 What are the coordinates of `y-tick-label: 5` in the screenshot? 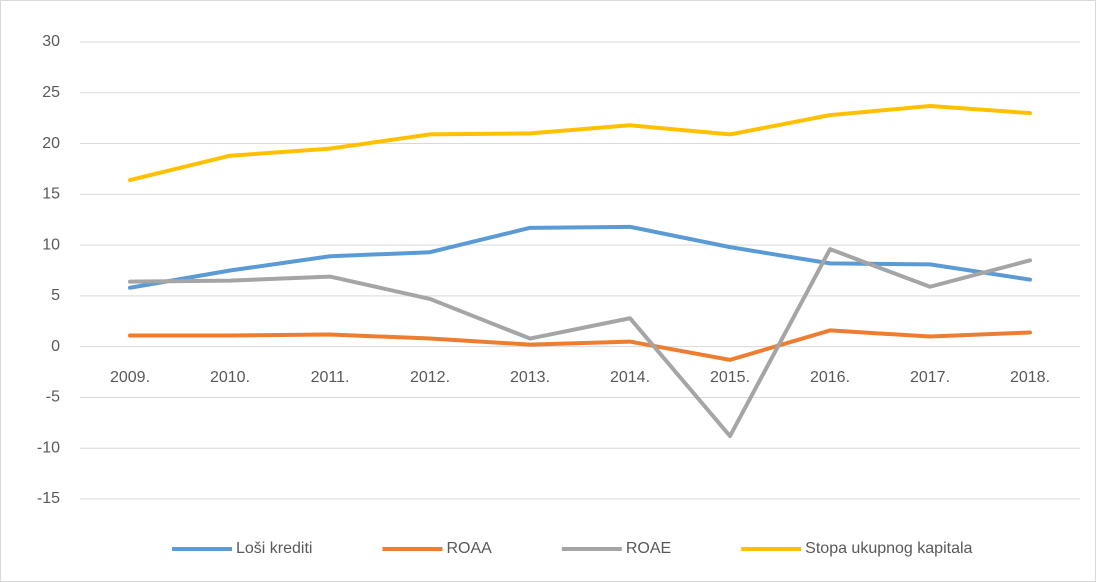 It's located at (55, 295).